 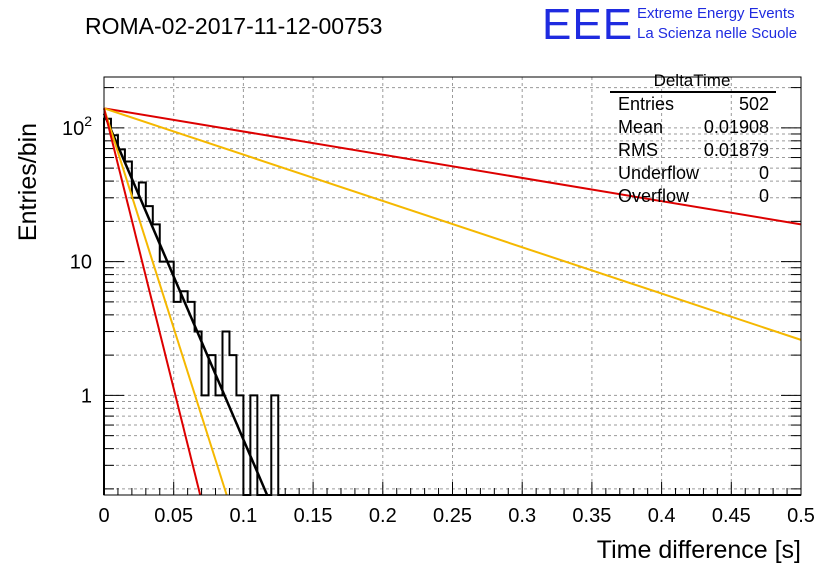 I want to click on x-axis-label: Time difference [s], so click(x=699, y=550).